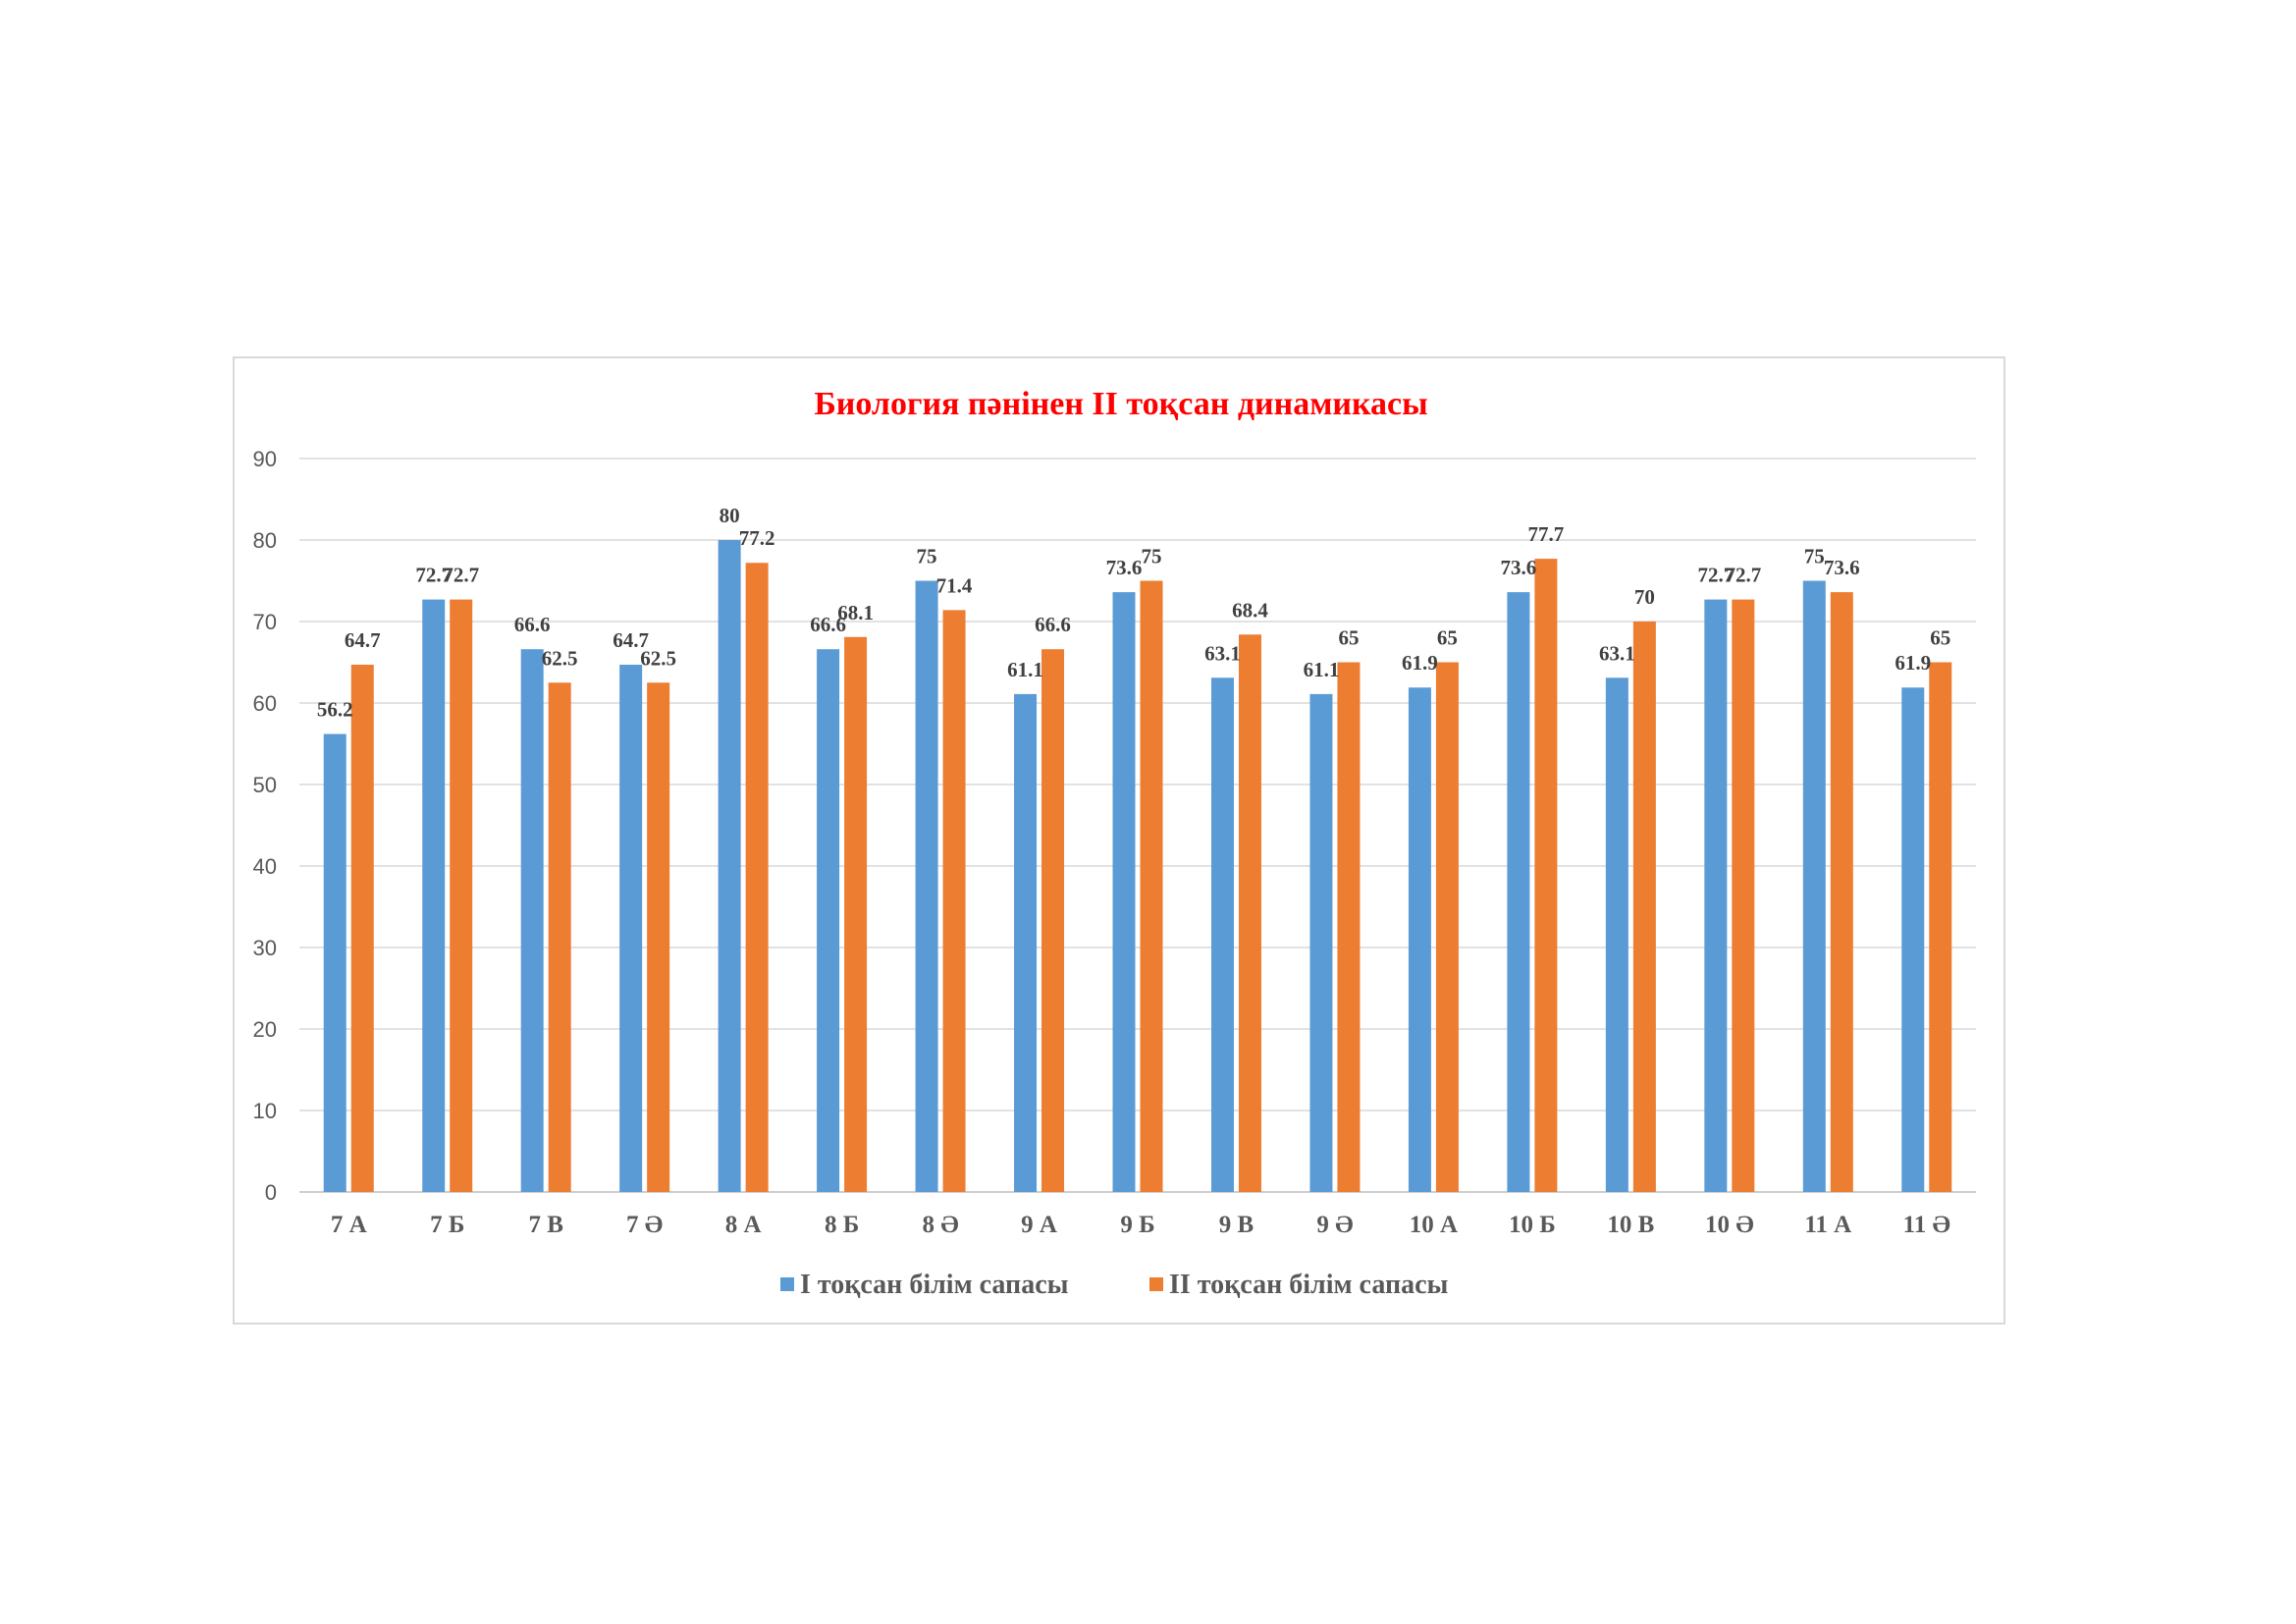 This screenshot has width=2296, height=1624. Describe the element at coordinates (730, 515) in the screenshot. I see `data-label-series-1-8-А: 80` at that location.